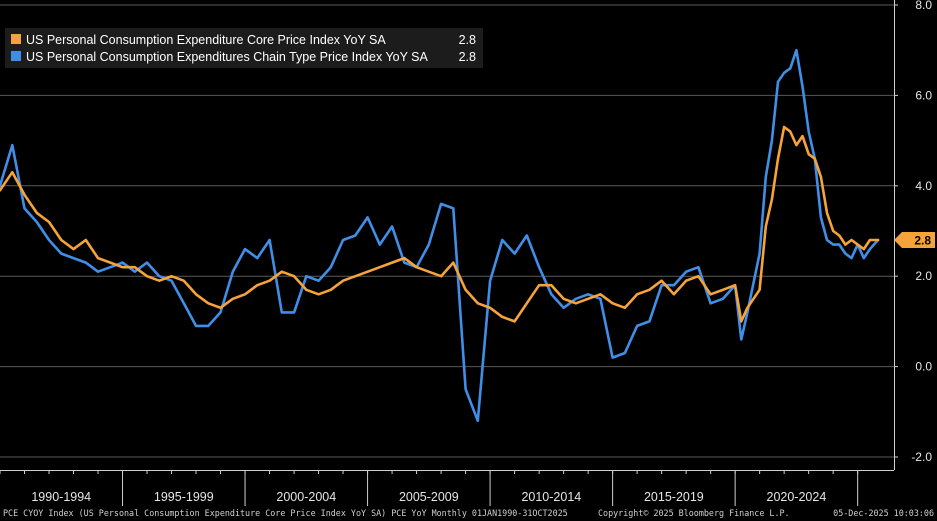 The image size is (937, 521). Describe the element at coordinates (922, 241) in the screenshot. I see `last-value-tag-label: 2.8` at that location.